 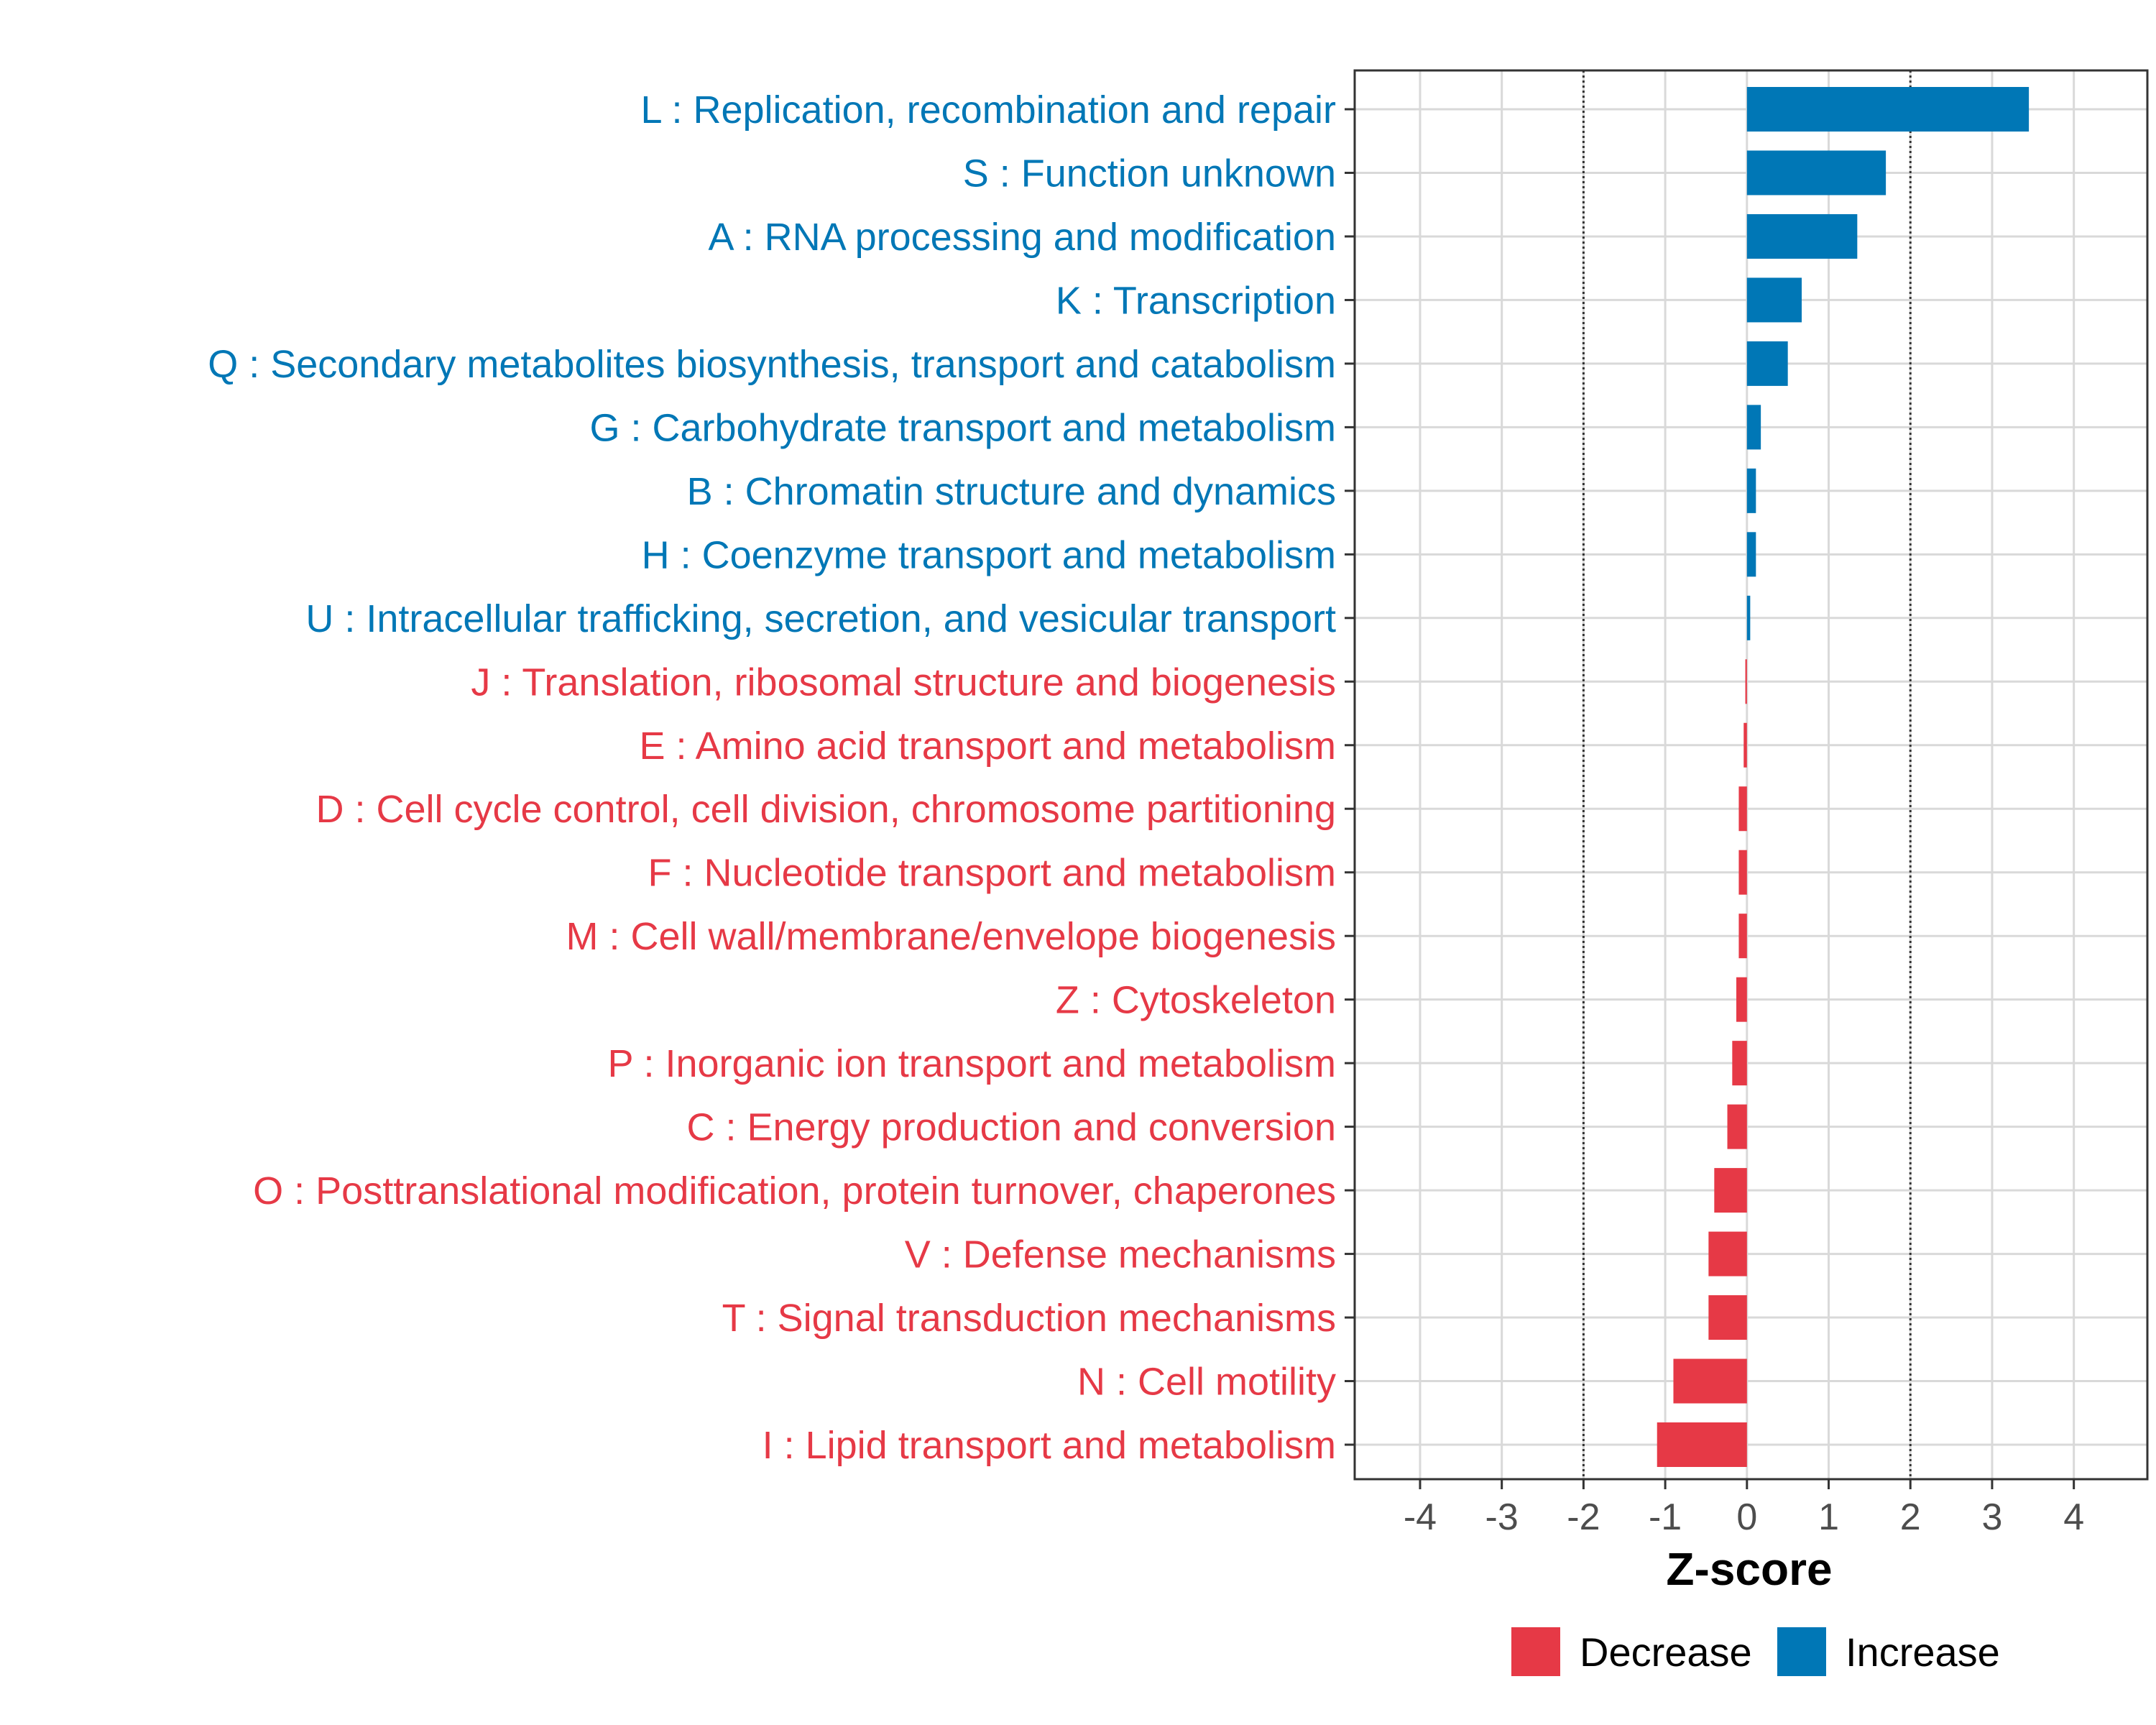 I want to click on x-tick-label-8: 4, so click(x=2073, y=1517).